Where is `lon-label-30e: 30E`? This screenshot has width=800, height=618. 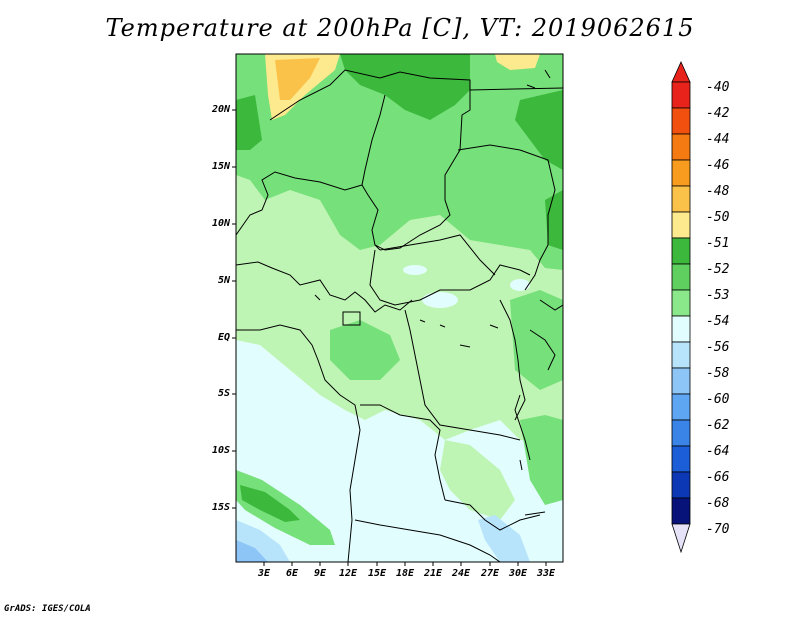 lon-label-30e: 30E is located at coordinates (518, 573).